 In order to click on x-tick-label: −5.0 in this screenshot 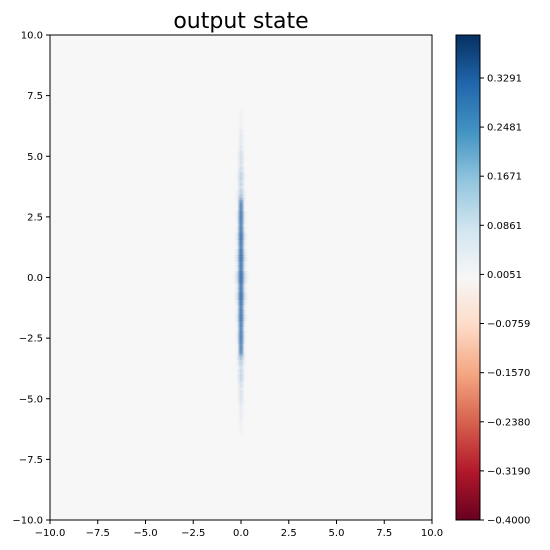, I will do `click(145, 533)`.